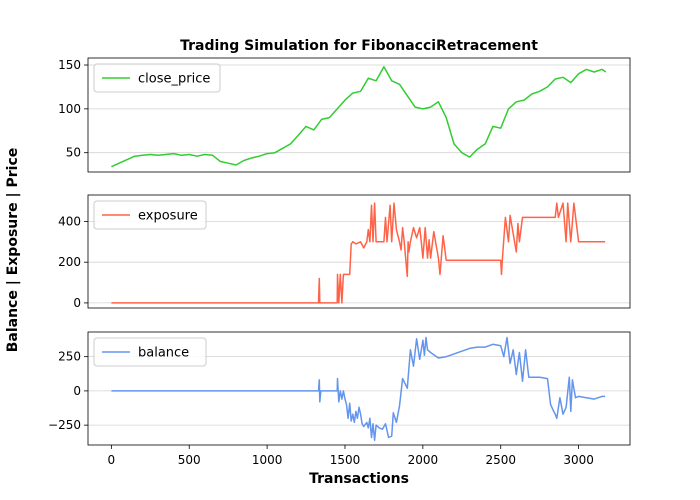 The height and width of the screenshot is (500, 700). Describe the element at coordinates (69, 221) in the screenshot. I see `y-tick-label: 400` at that location.